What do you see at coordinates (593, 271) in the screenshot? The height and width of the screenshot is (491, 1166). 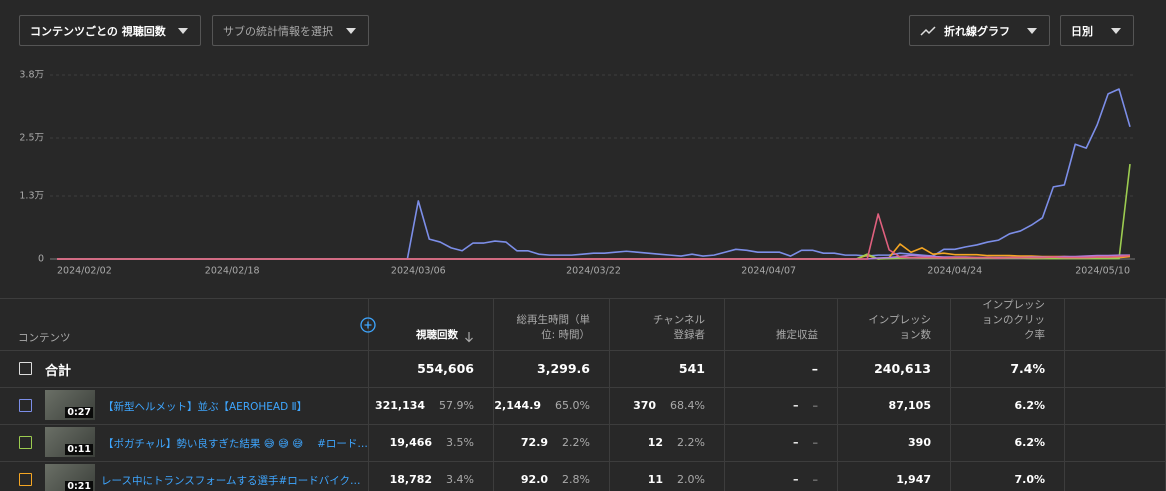 I see `x-tick-label: 2024/03/22` at bounding box center [593, 271].